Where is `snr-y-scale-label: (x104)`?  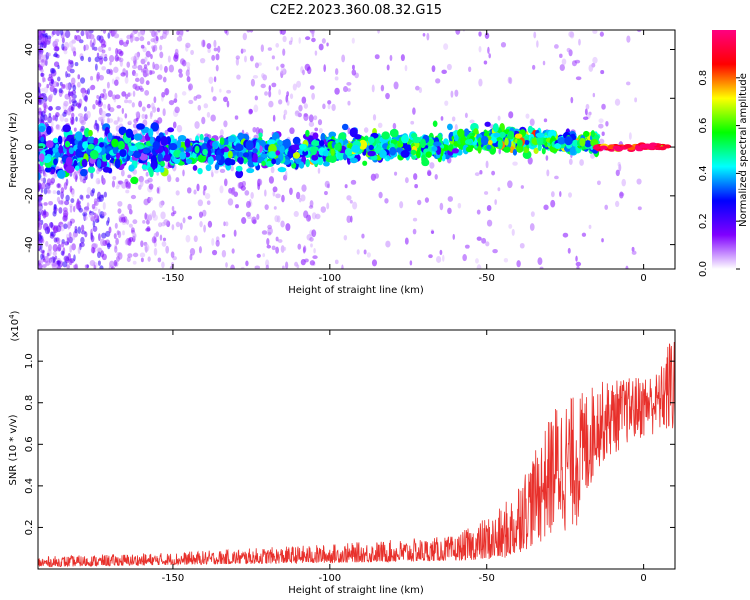 snr-y-scale-label: (x104) is located at coordinates (14, 325).